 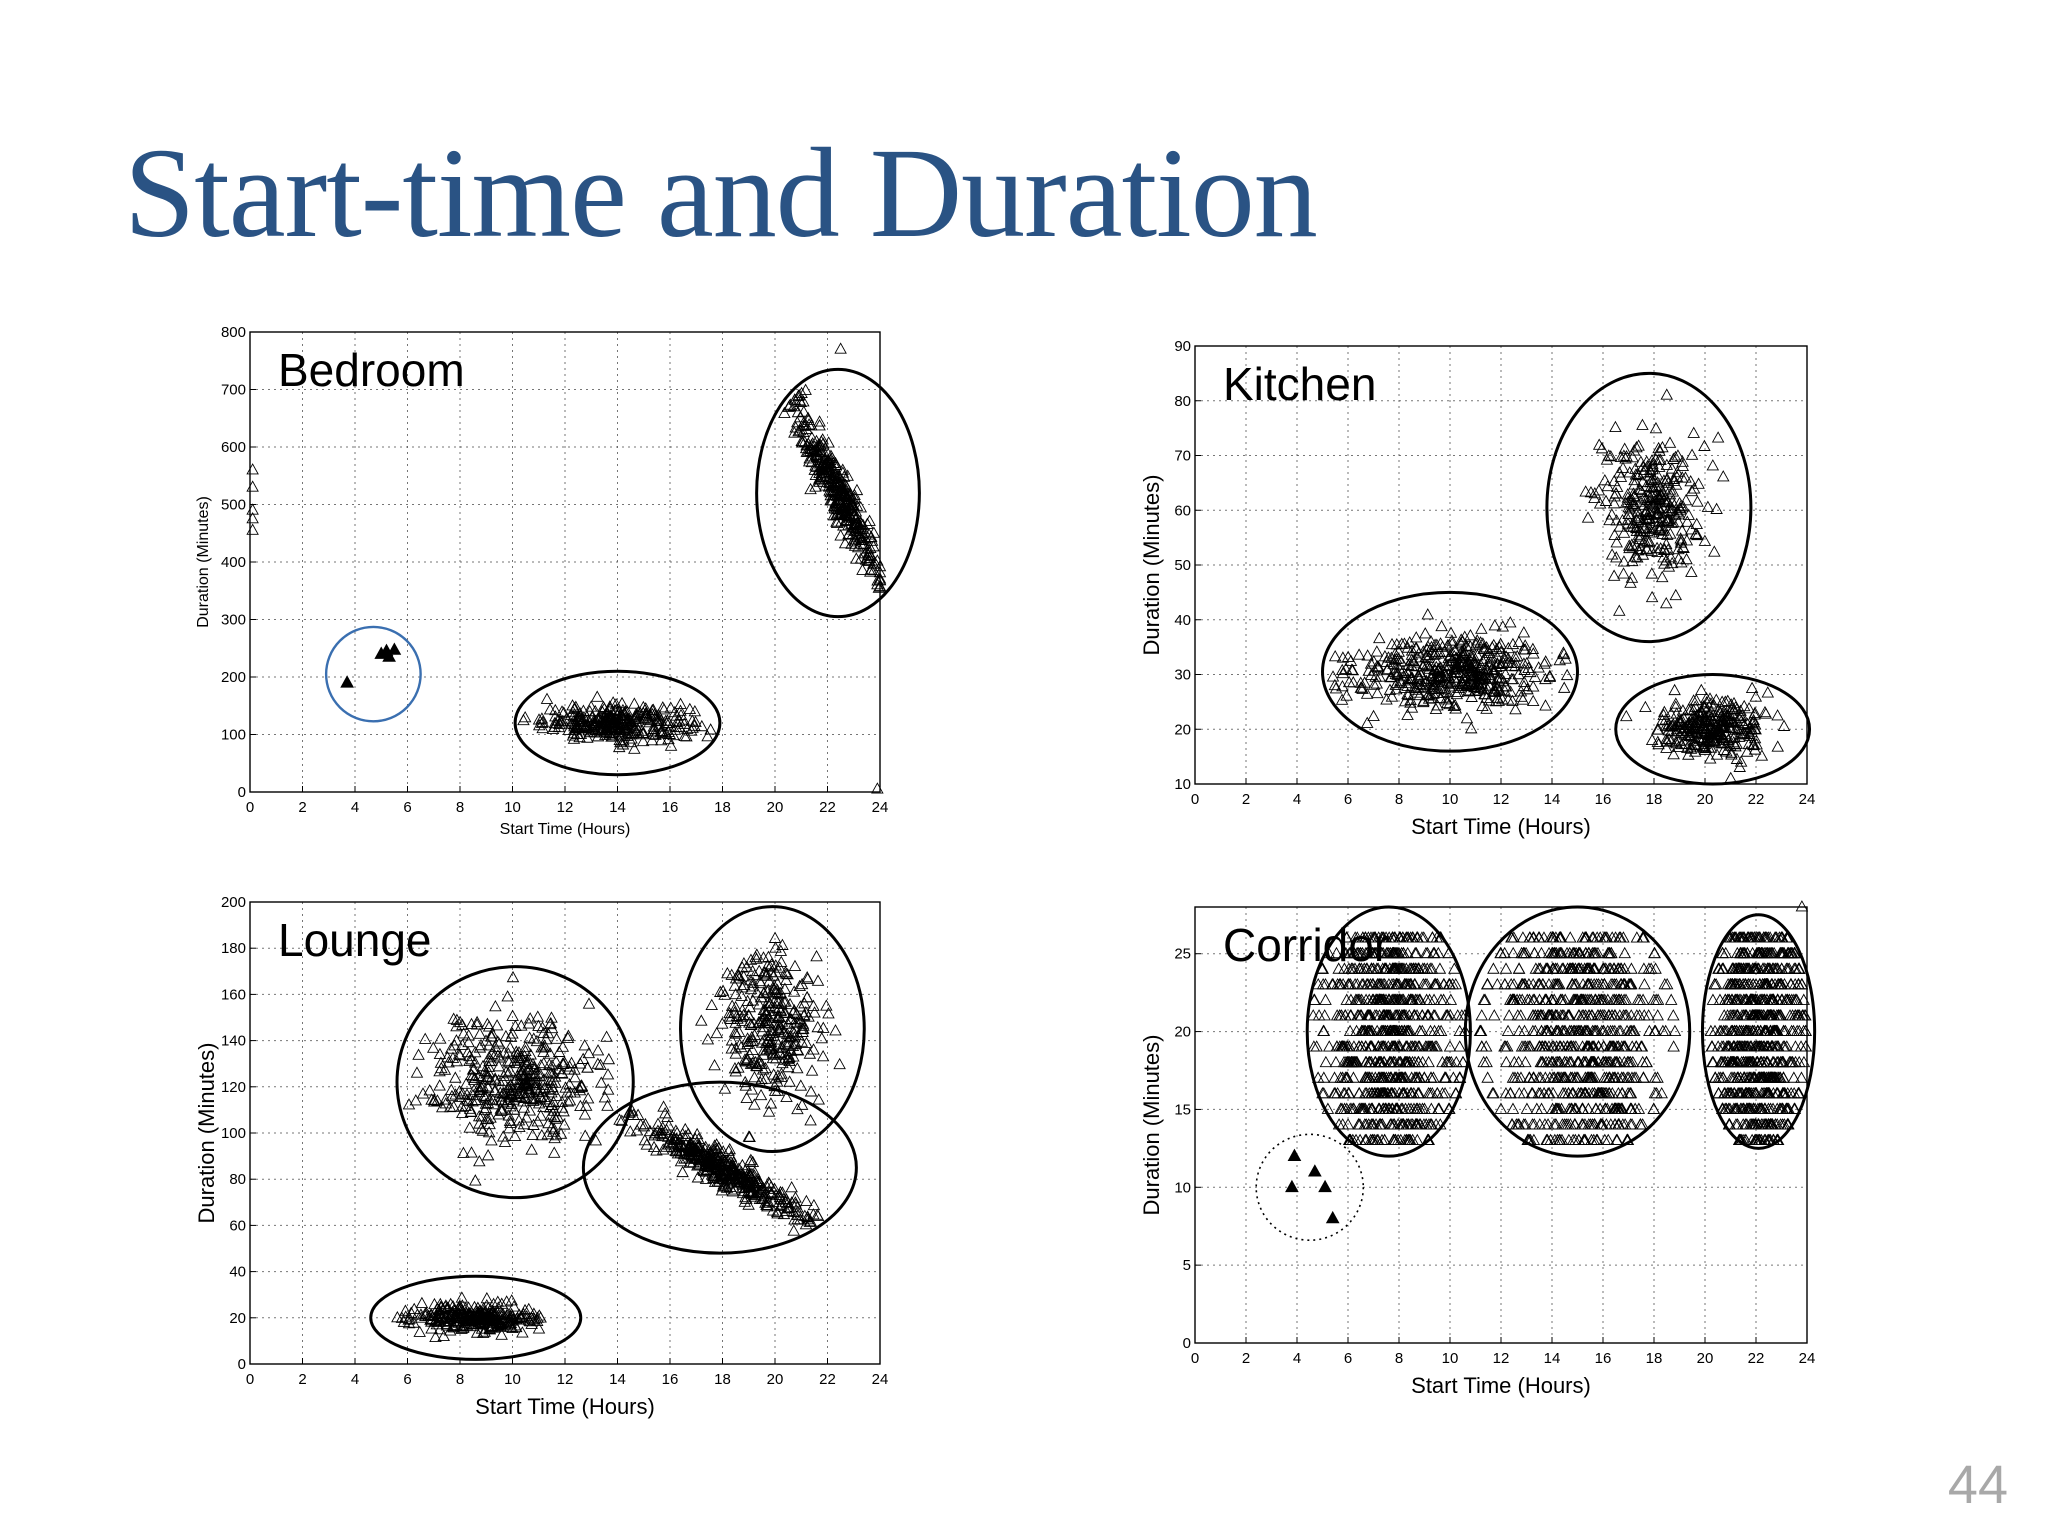 I want to click on cluster-ellipse, so click(x=838, y=493).